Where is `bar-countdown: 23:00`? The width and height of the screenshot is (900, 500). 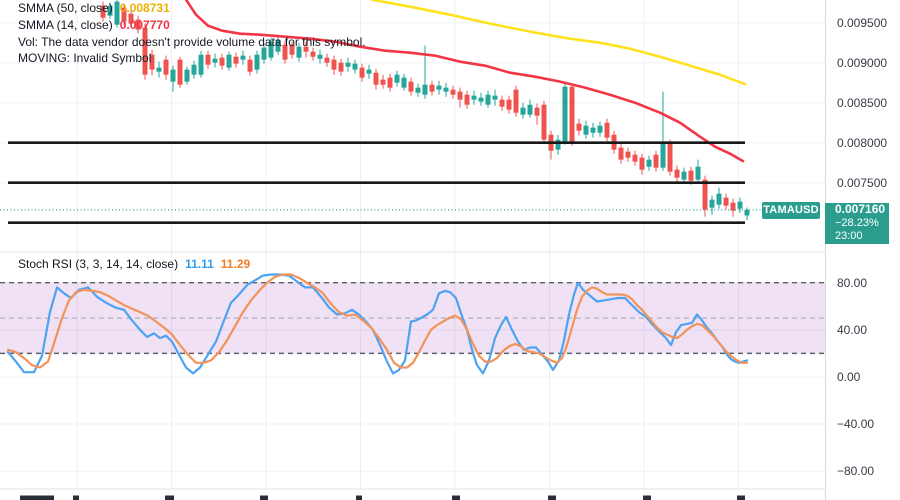 bar-countdown: 23:00 is located at coordinates (849, 236).